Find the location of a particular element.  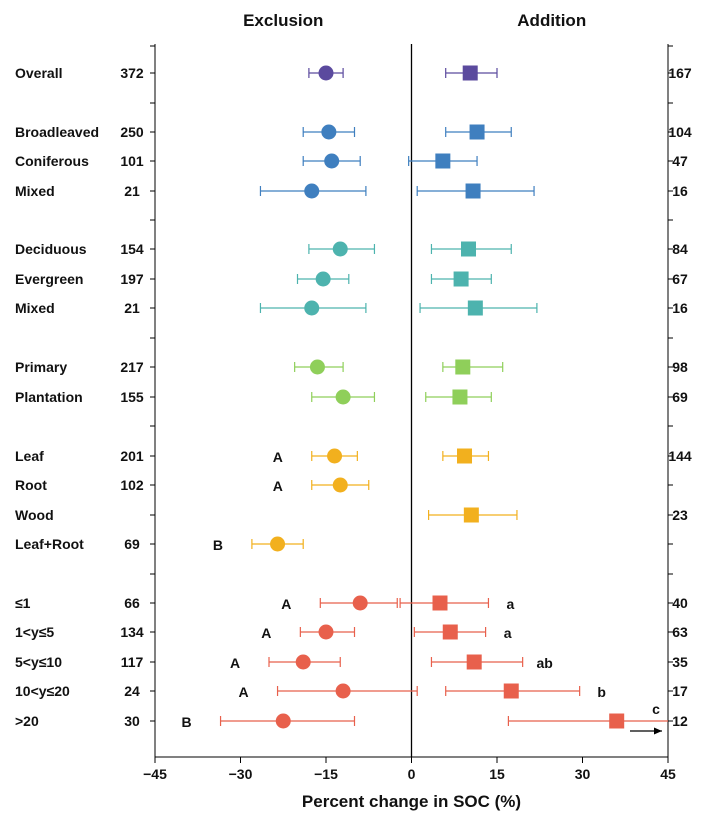

row-8: Plantation 155 69 is located at coordinates (351, 397).